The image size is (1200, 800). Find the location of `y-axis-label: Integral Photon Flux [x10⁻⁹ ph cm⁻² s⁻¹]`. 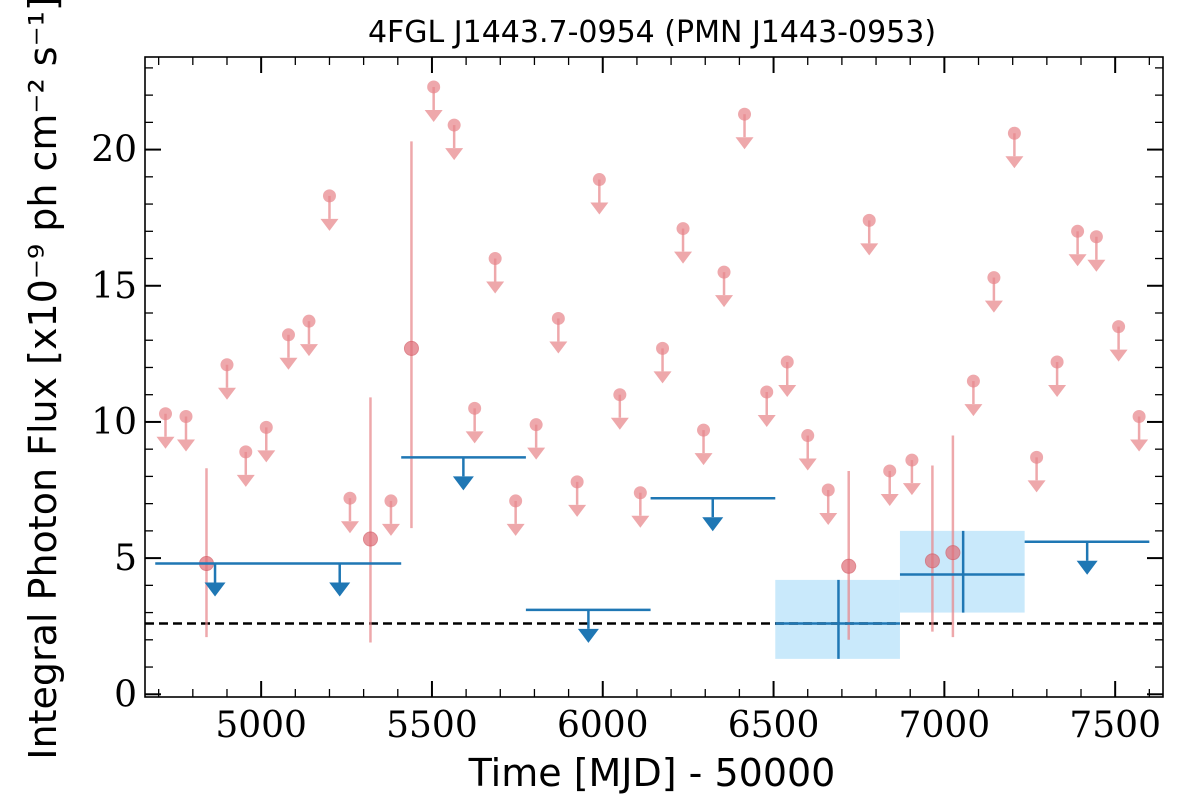

y-axis-label: Integral Photon Flux [x10⁻⁹ ph cm⁻² s⁻¹] is located at coordinates (43, 380).